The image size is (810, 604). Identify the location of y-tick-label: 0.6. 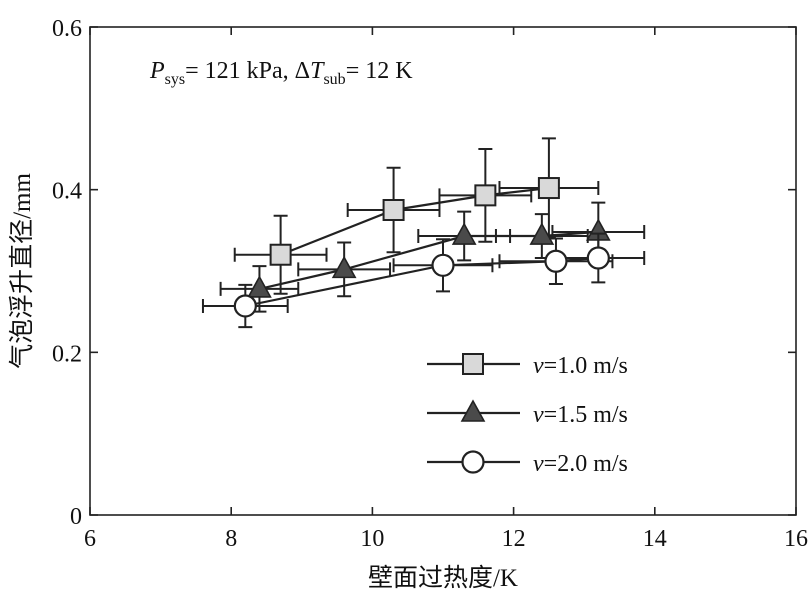
(67, 29).